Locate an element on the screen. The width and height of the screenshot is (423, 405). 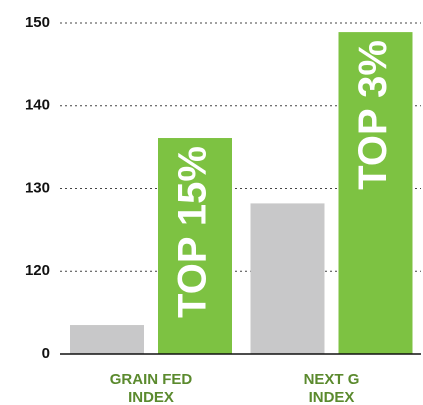
y-tick-label: 140 is located at coordinates (37, 105).